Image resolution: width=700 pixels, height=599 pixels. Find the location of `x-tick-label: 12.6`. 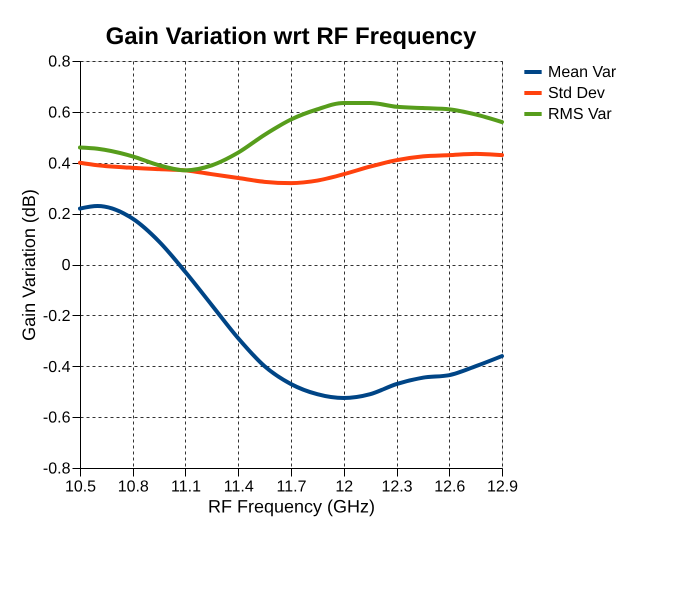

x-tick-label: 12.6 is located at coordinates (450, 487).